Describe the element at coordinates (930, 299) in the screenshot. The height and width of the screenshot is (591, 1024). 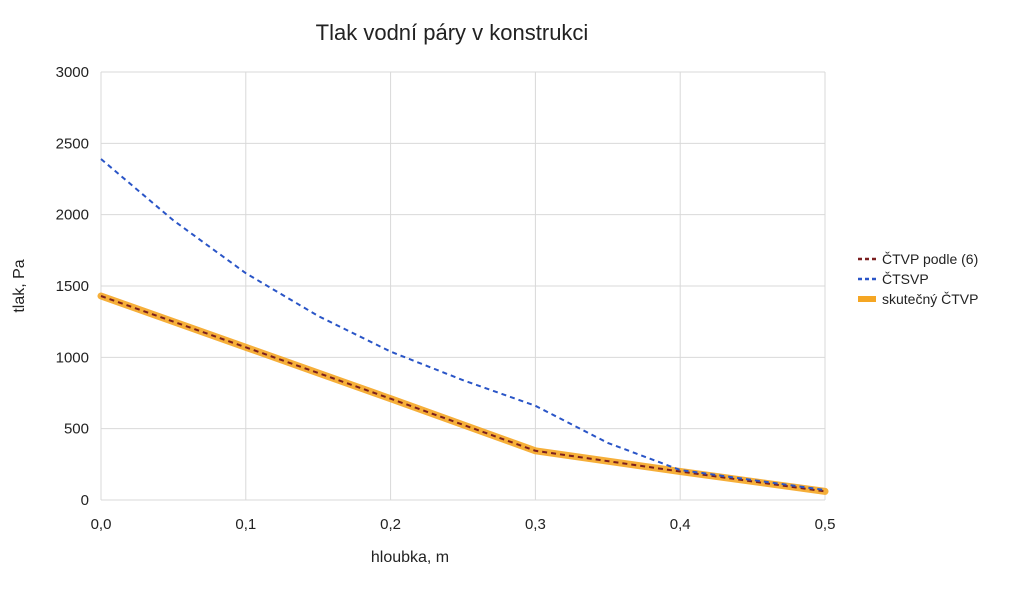
I see `legend-label-0: skutečný ČTVP` at that location.